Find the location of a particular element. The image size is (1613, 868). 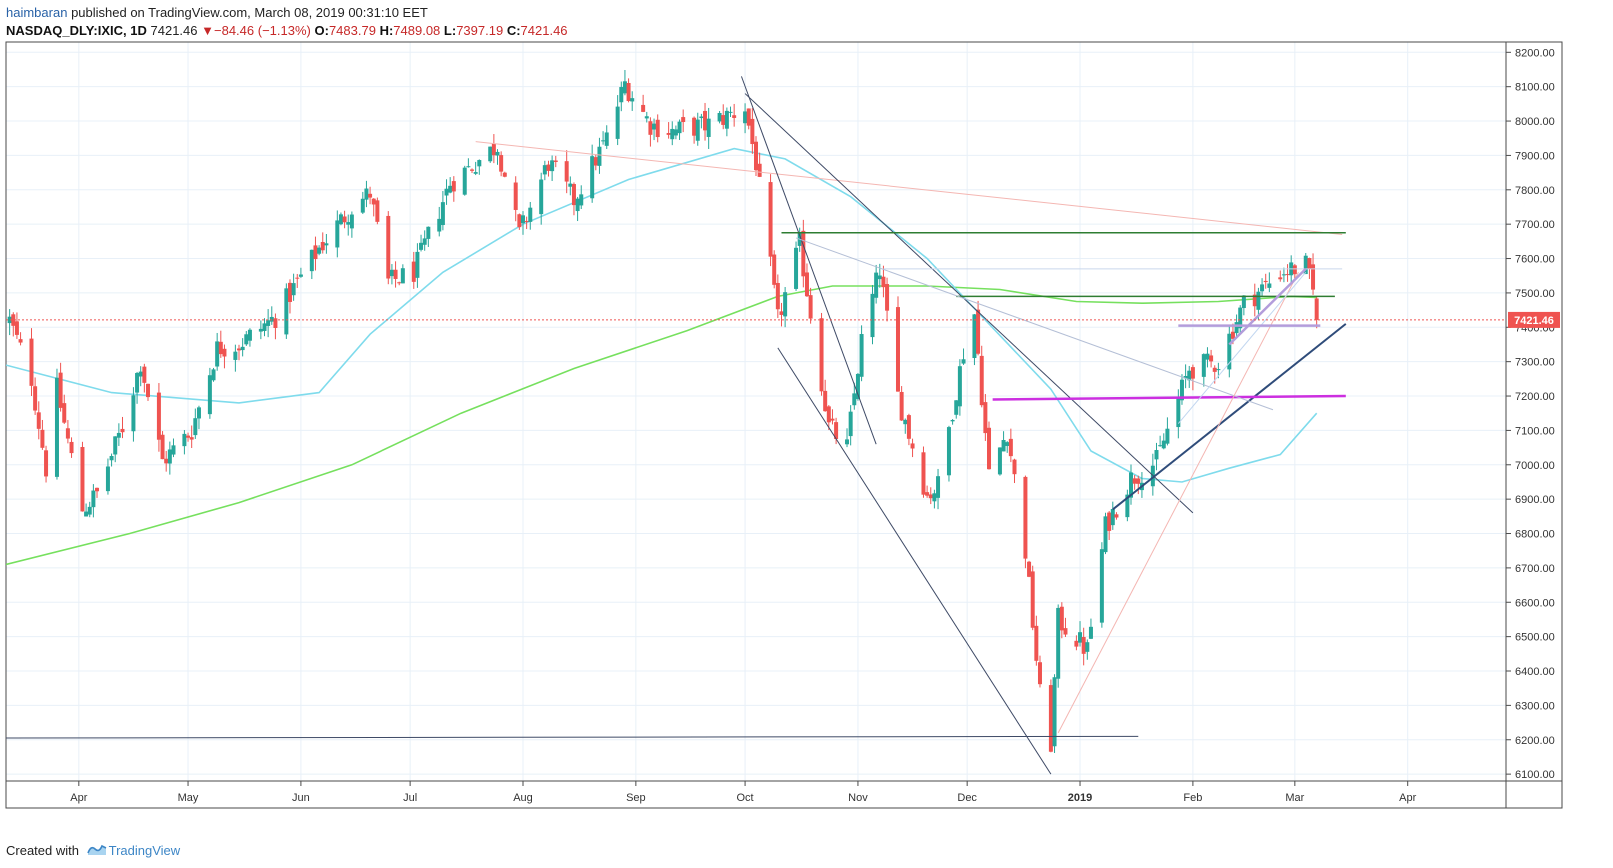

open-value: 7483.79 is located at coordinates (352, 30).